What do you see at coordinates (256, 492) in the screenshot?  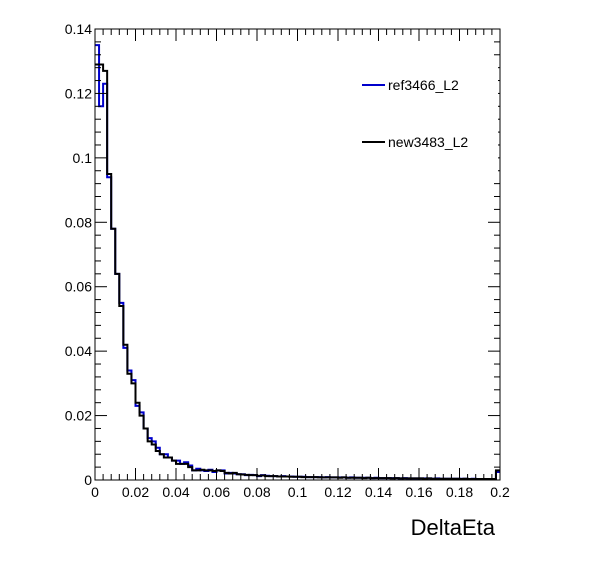 I see `x-tick-label: 0.08` at bounding box center [256, 492].